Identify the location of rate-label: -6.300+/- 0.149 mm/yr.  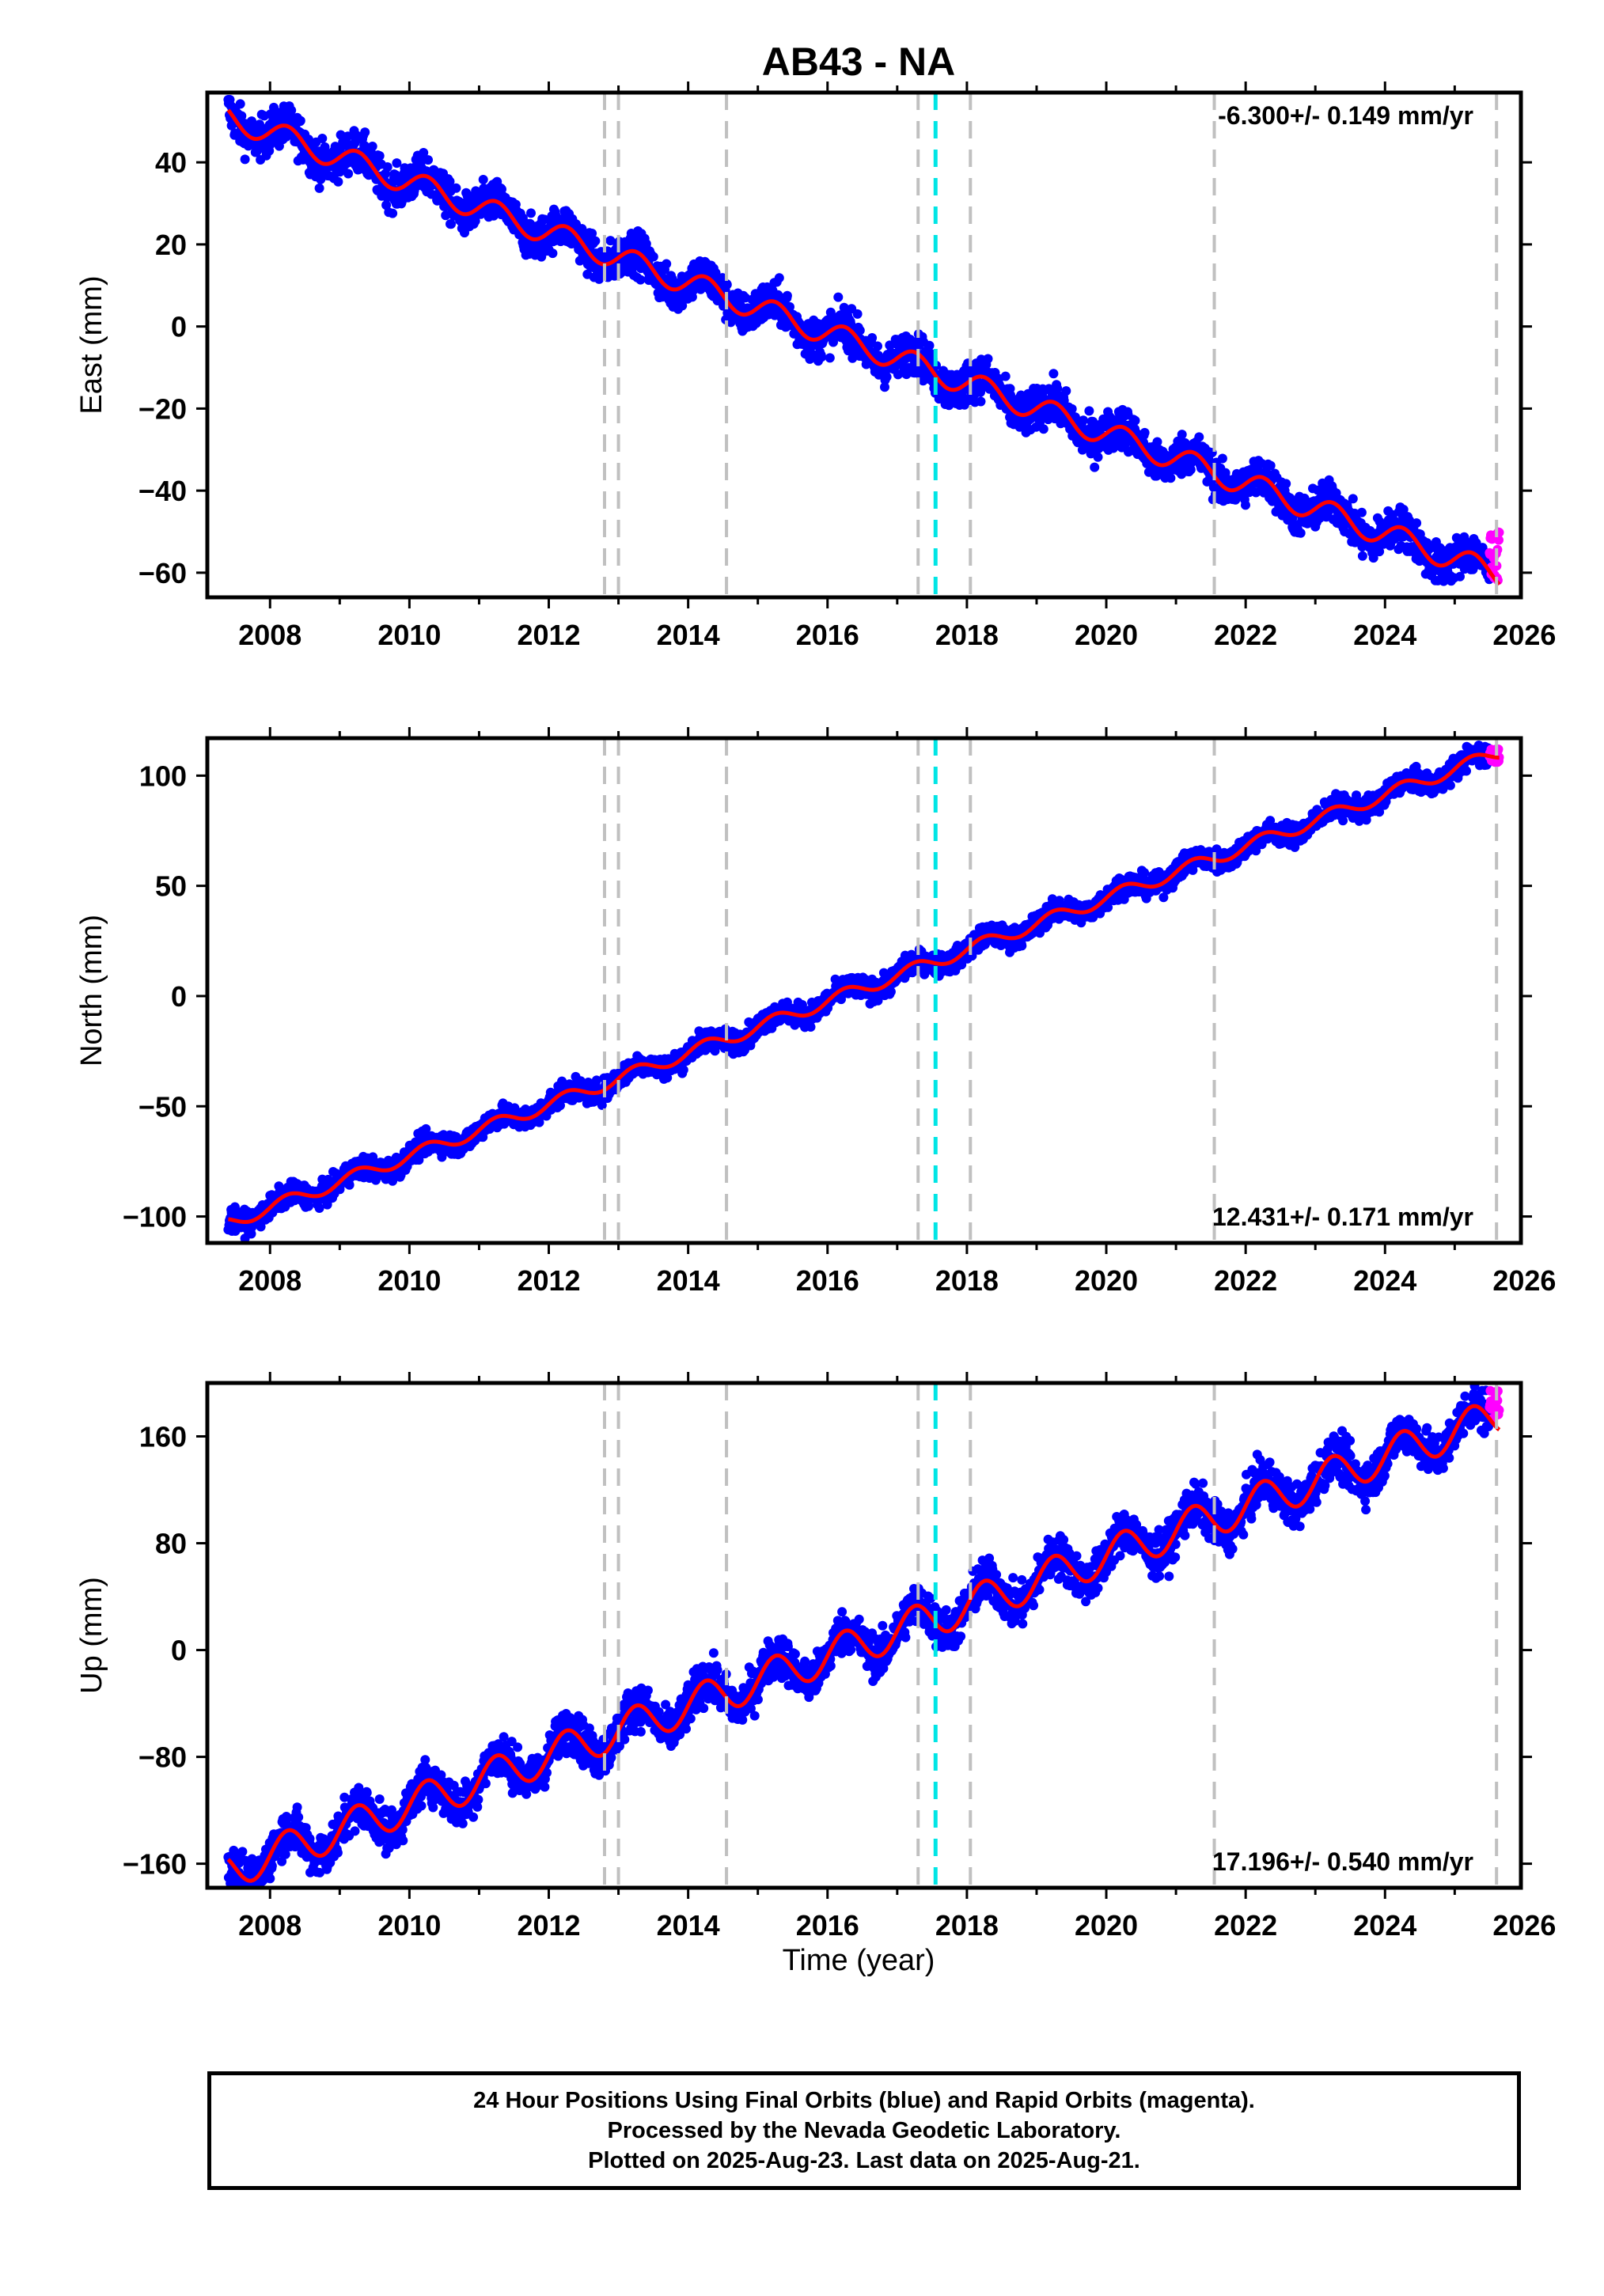
(1345, 115).